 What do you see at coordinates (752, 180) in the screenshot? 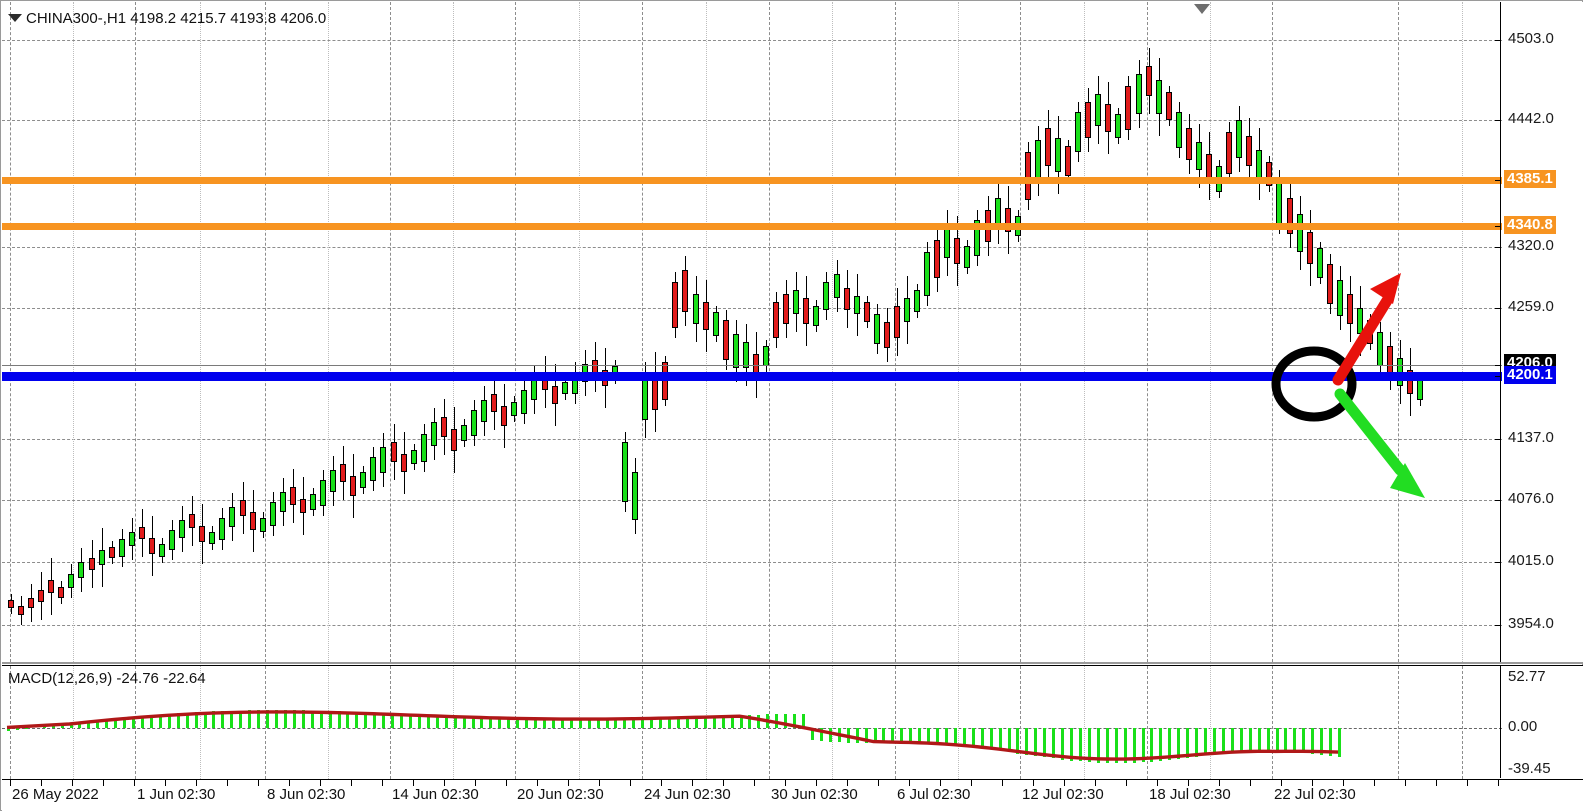
I see `level-line-resistance-upper` at bounding box center [752, 180].